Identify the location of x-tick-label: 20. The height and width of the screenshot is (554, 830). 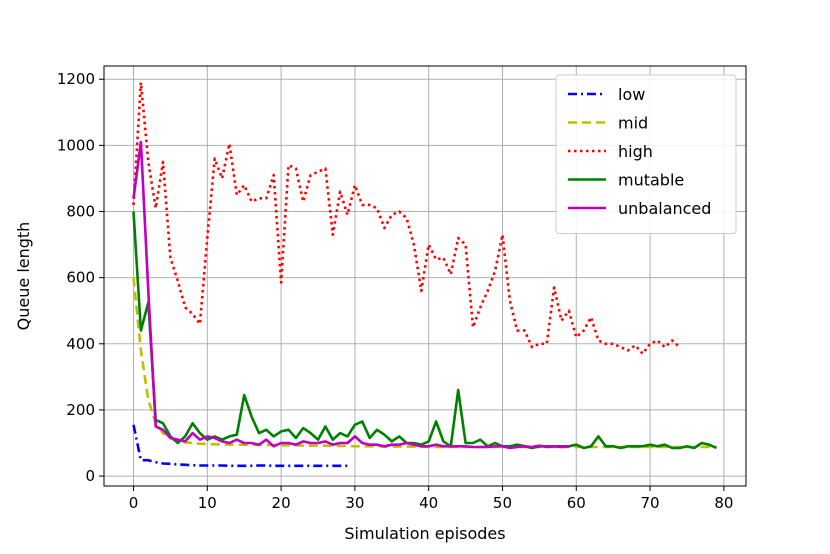
(281, 503).